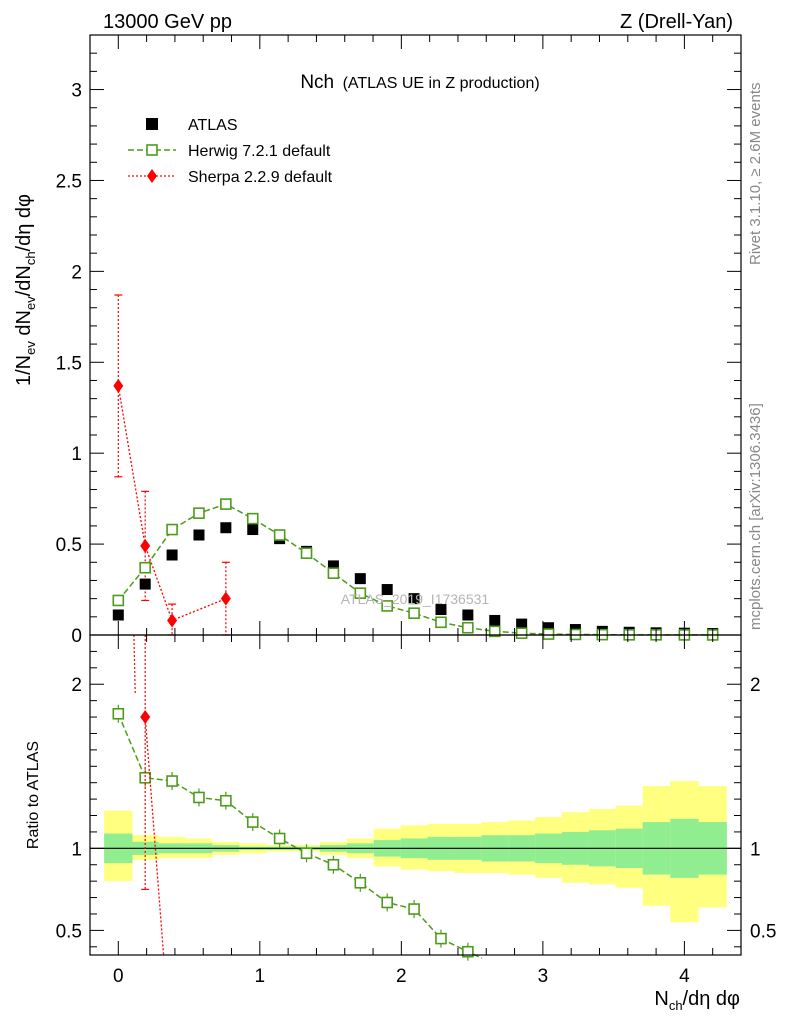 This screenshot has height=1024, width=786. What do you see at coordinates (172, 503) in the screenshot?
I see `sherpa-line` at bounding box center [172, 503].